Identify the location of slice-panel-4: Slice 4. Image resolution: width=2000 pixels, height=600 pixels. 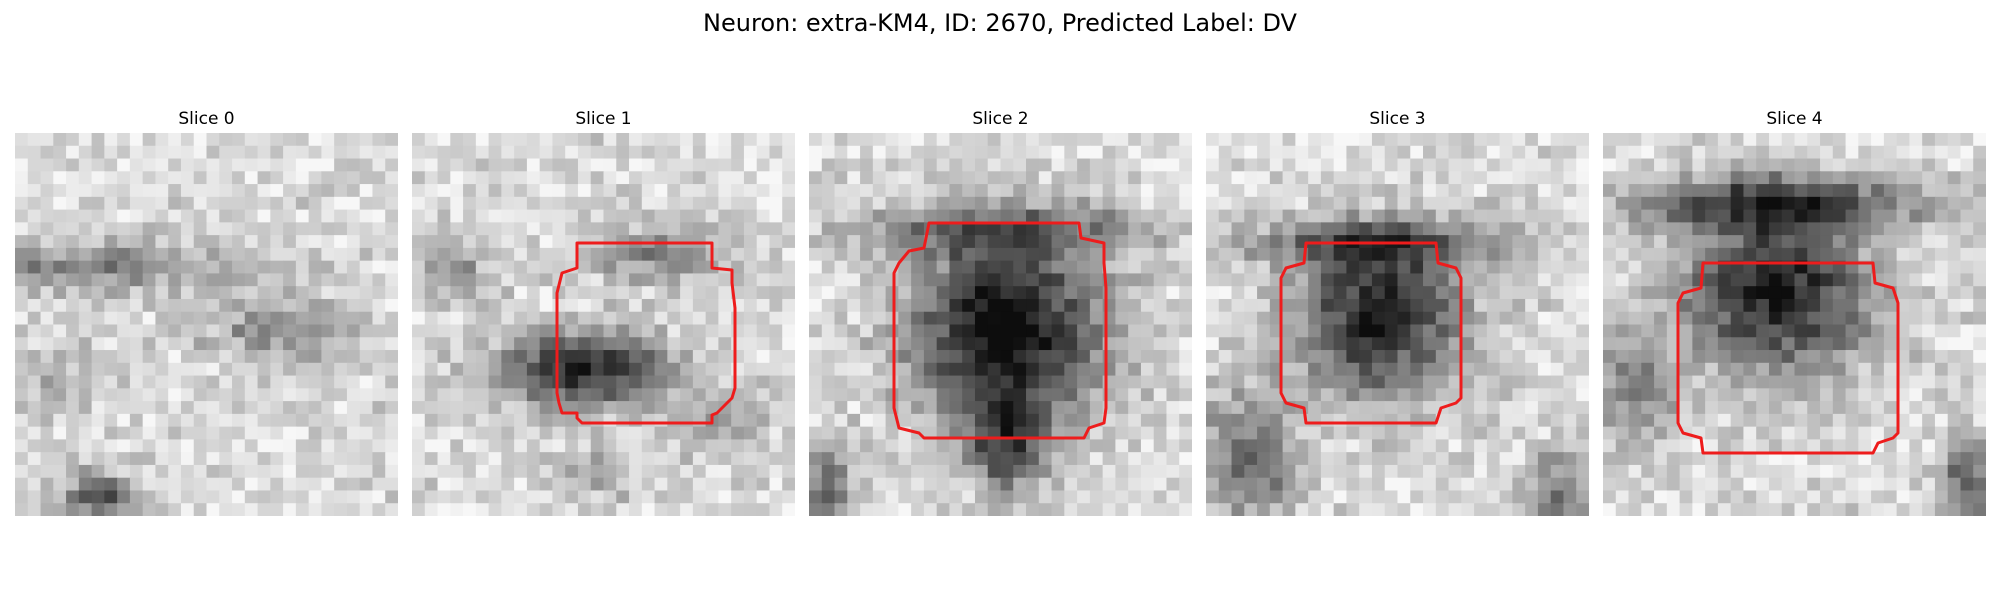
(1794, 312).